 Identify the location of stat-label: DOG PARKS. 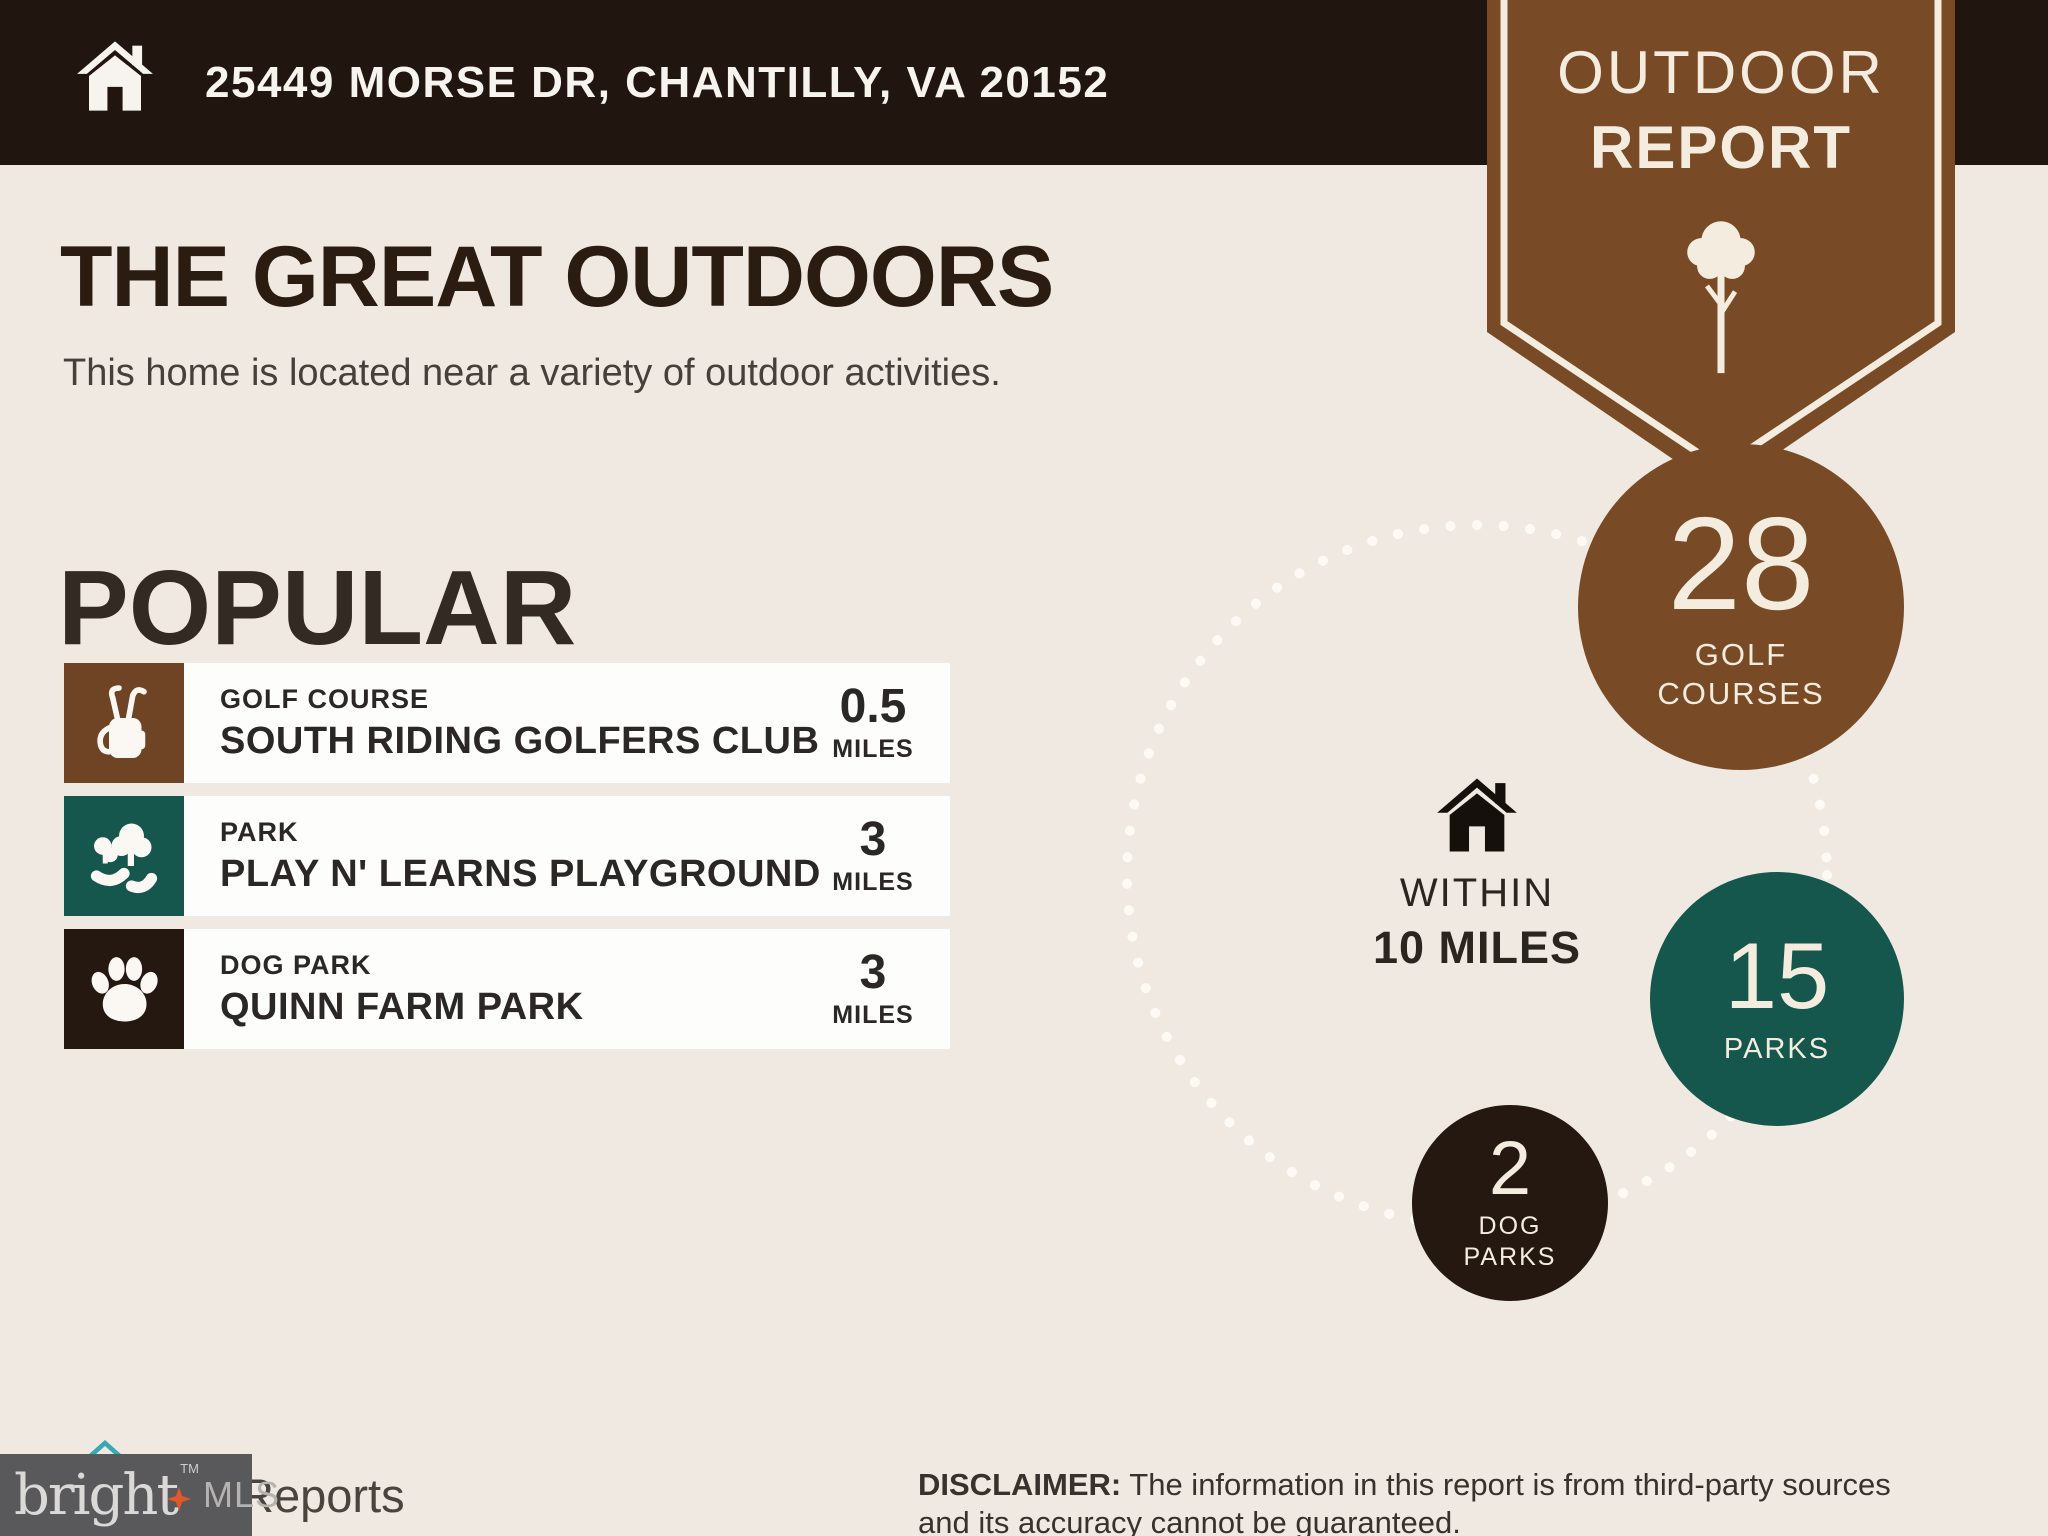
(1510, 1241).